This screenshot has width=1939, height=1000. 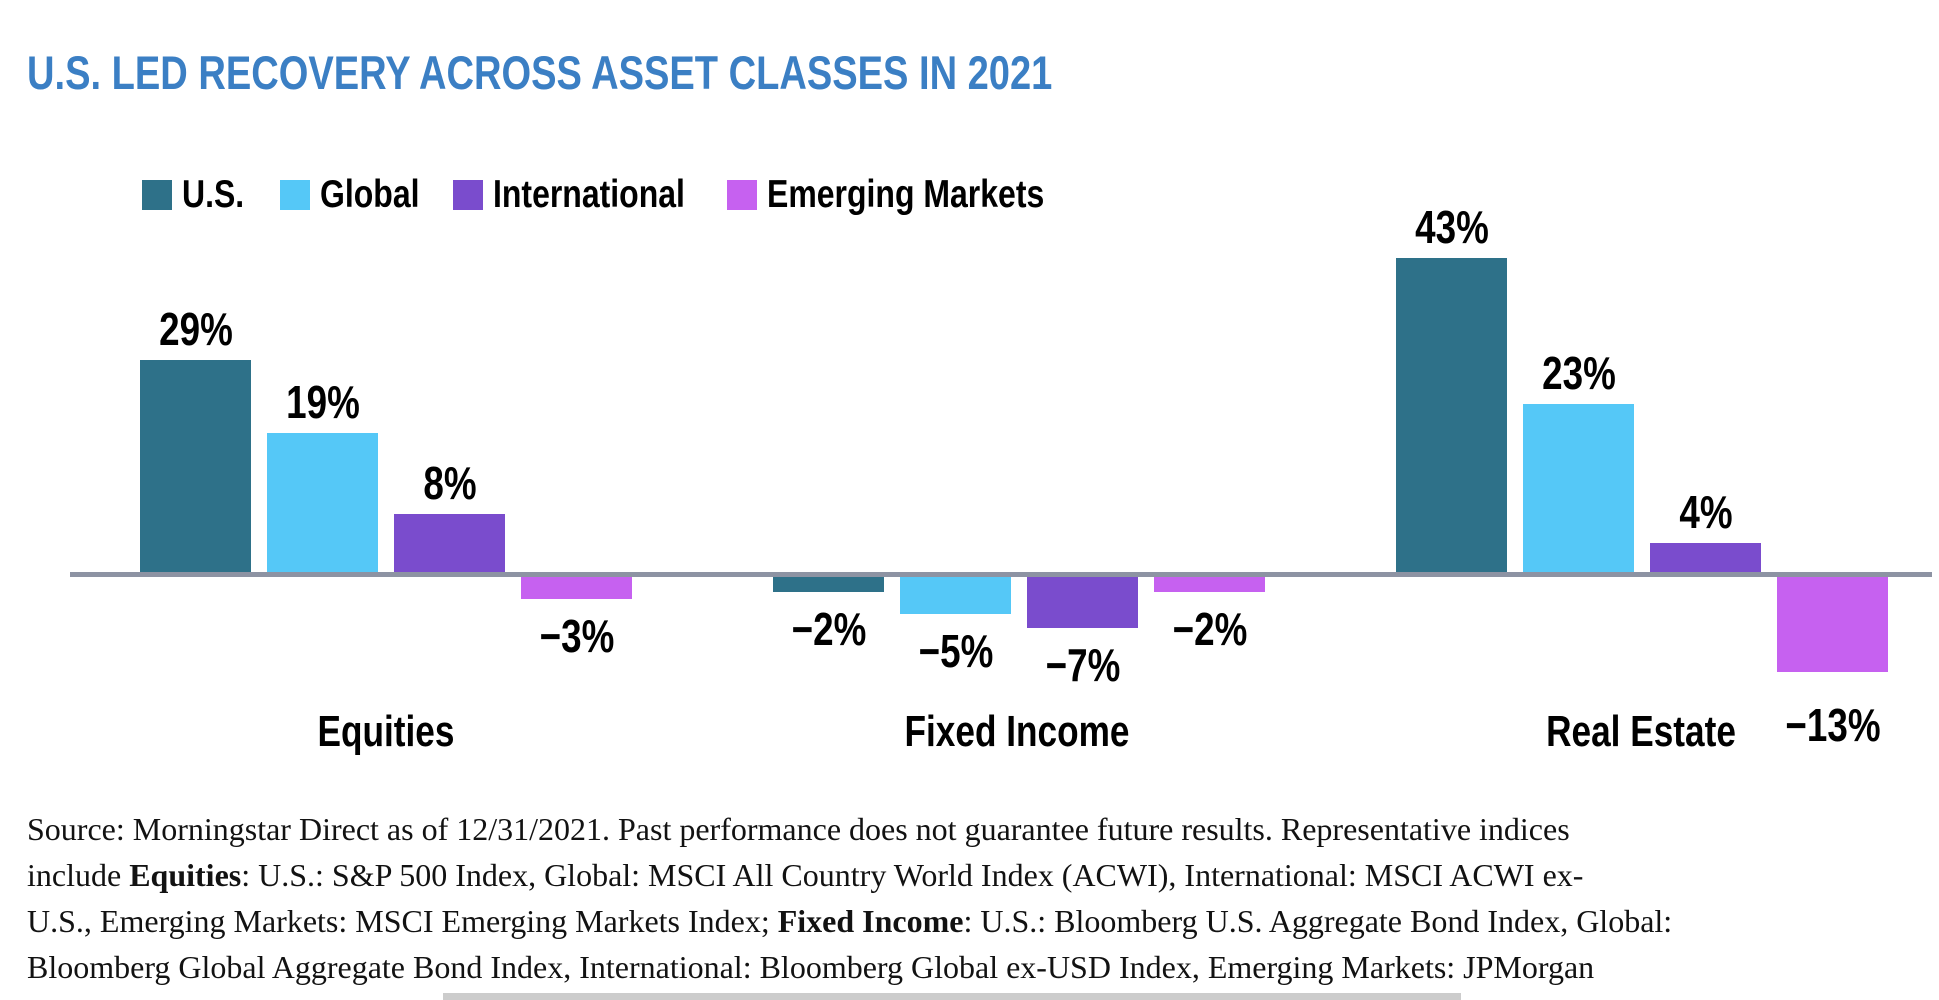 I want to click on bar-global-fixed-income, so click(x=955, y=595).